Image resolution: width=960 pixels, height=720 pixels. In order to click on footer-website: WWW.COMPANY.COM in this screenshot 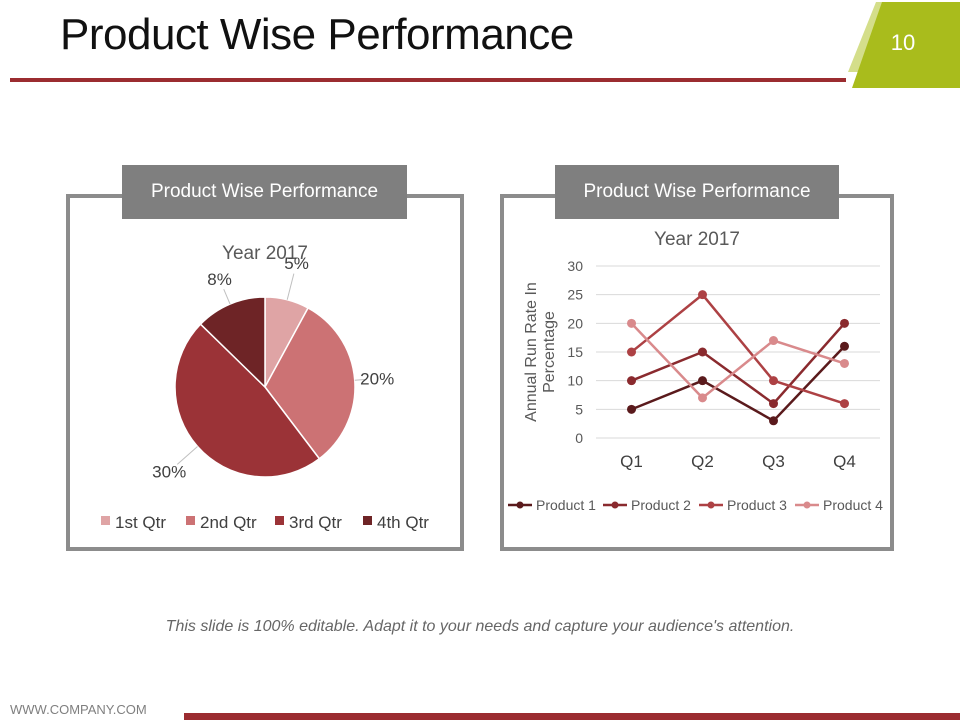, I will do `click(78, 709)`.